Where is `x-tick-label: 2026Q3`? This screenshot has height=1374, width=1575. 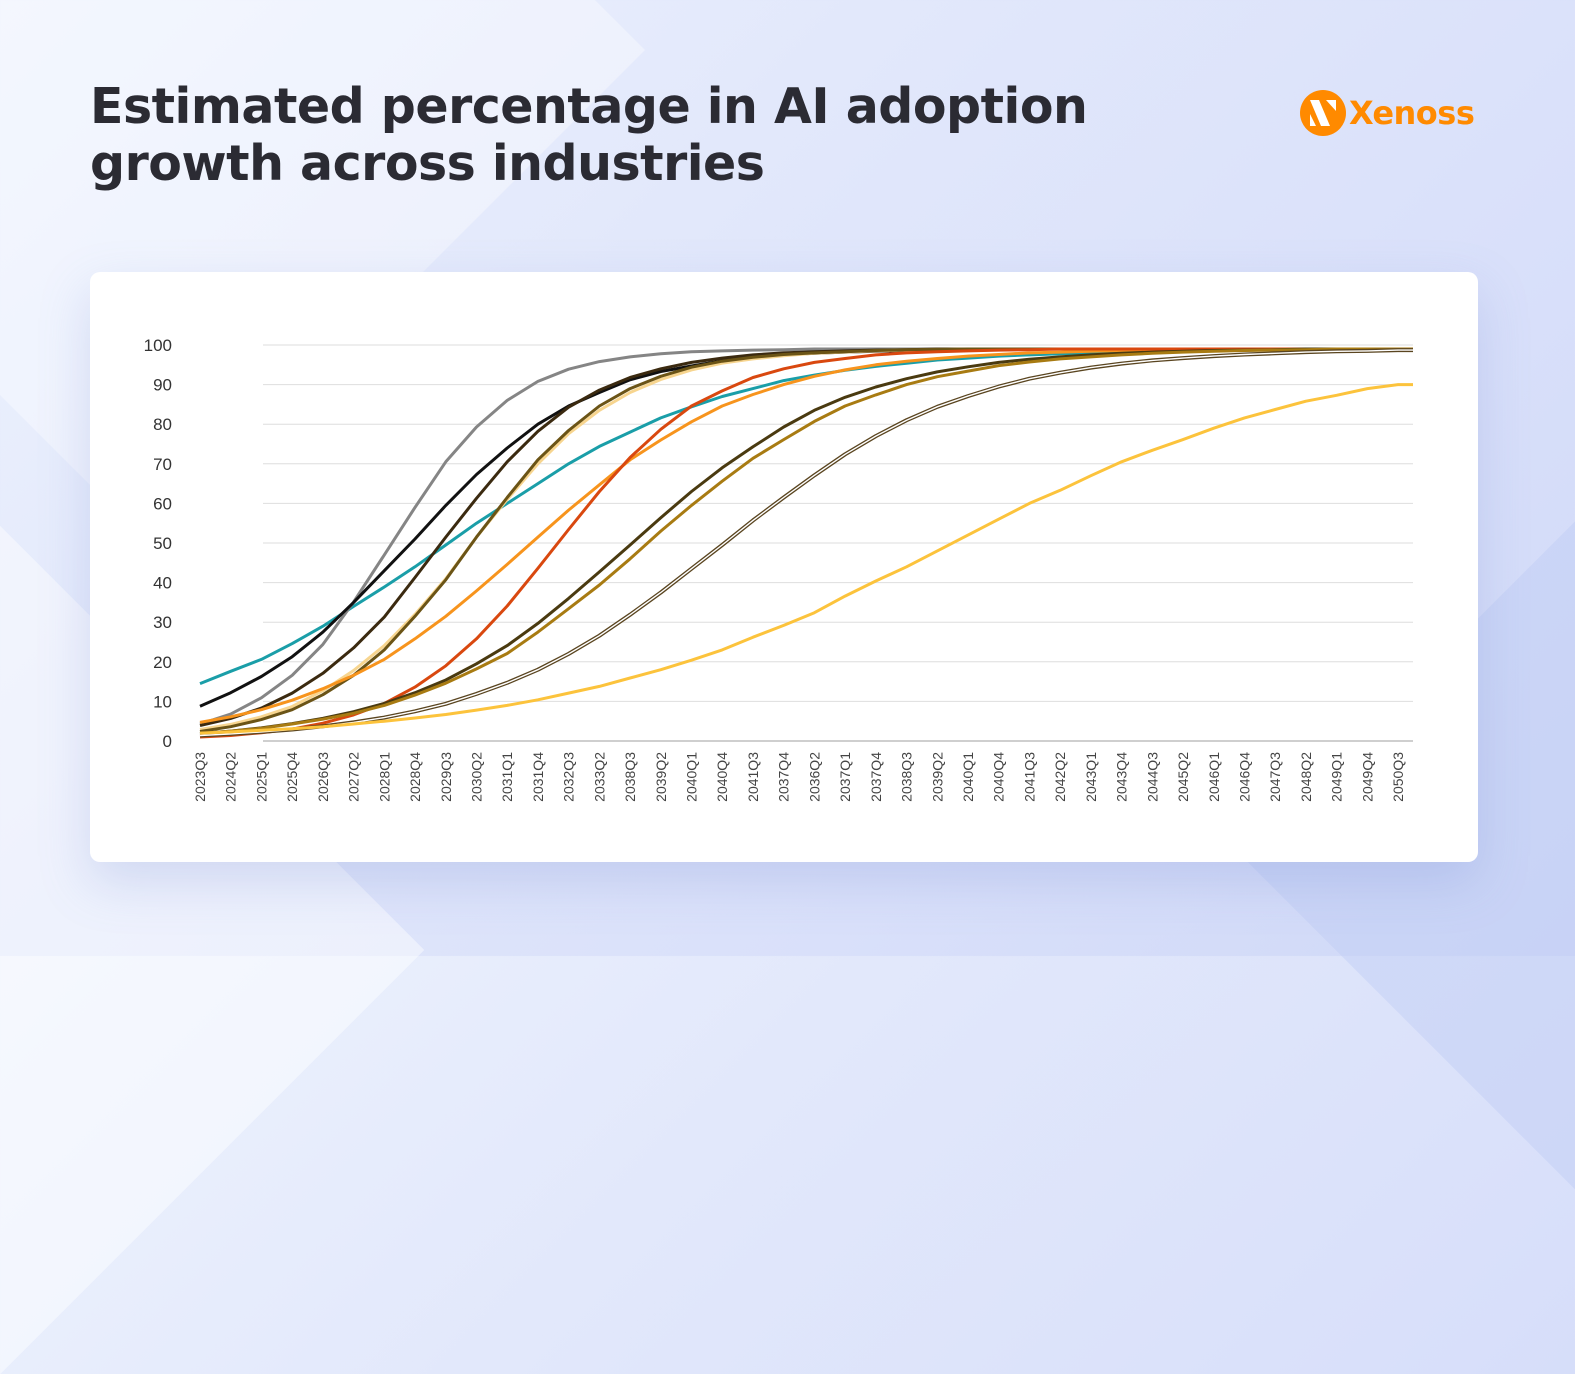 x-tick-label: 2026Q3 is located at coordinates (323, 777).